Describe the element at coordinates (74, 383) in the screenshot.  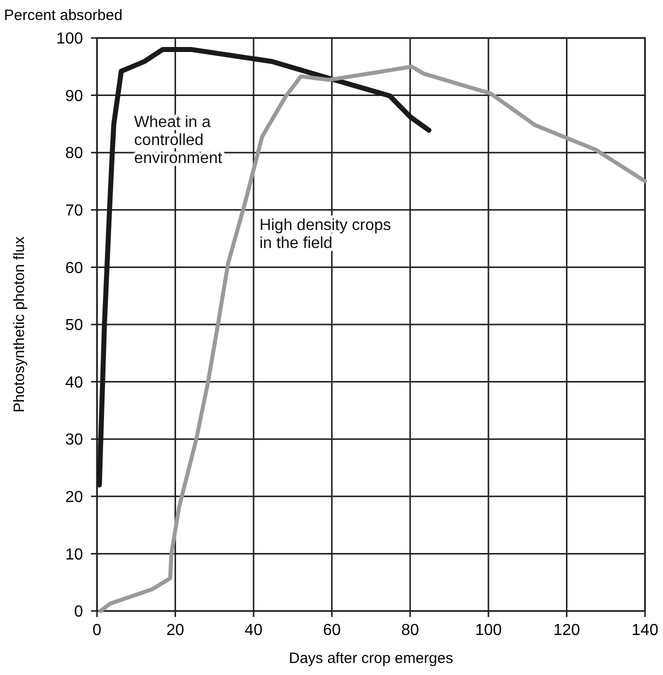
I see `y-tick-label: 40` at that location.